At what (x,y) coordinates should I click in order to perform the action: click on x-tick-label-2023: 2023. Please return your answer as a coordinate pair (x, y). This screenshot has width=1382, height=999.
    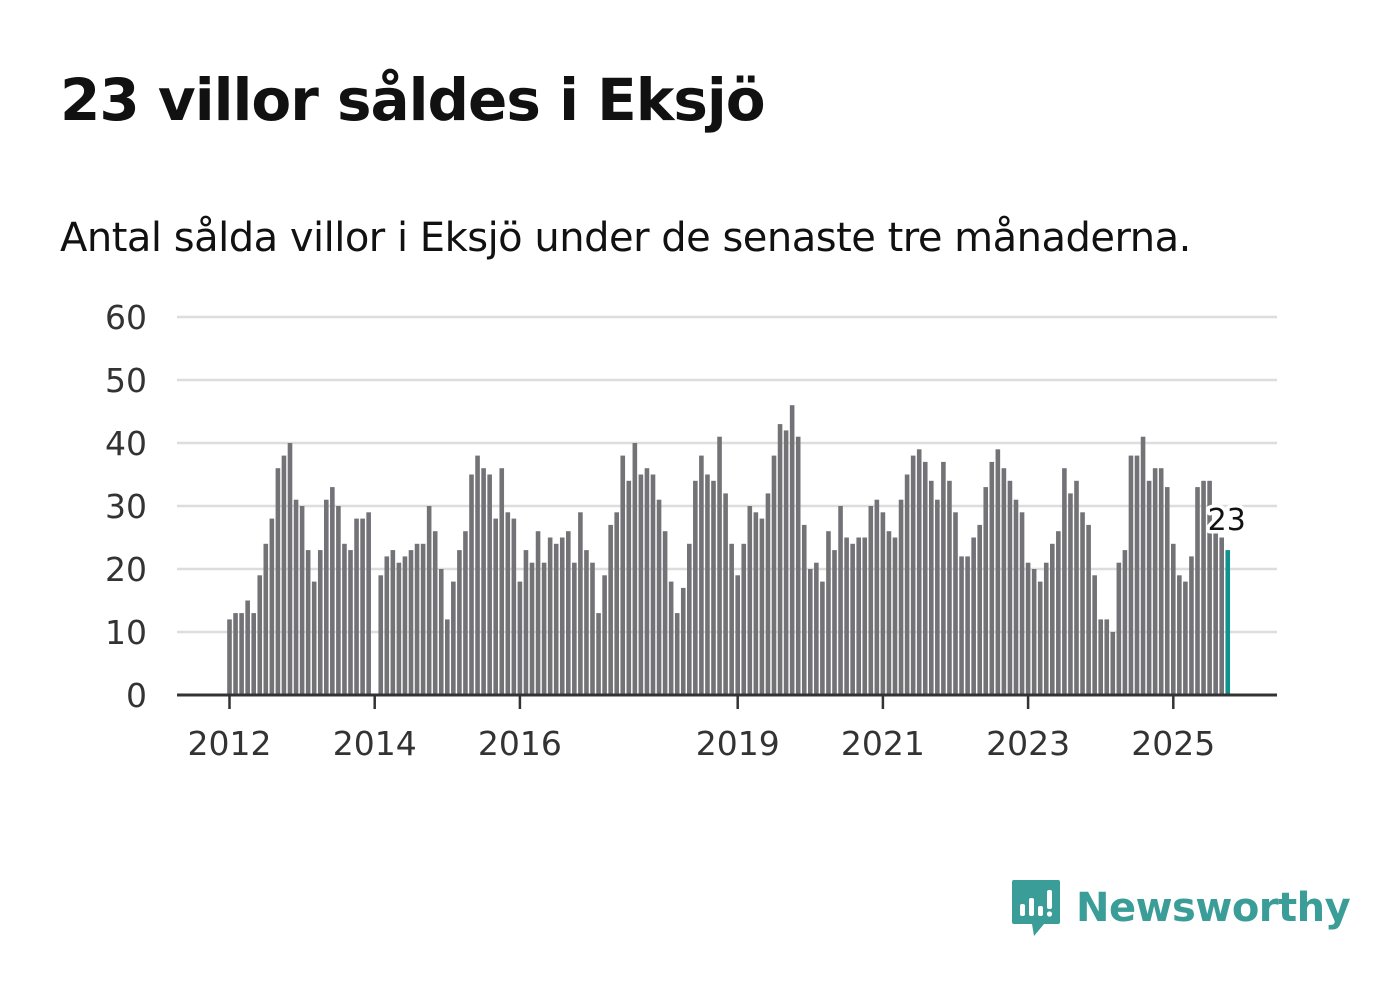
    Looking at the image, I should click on (1028, 743).